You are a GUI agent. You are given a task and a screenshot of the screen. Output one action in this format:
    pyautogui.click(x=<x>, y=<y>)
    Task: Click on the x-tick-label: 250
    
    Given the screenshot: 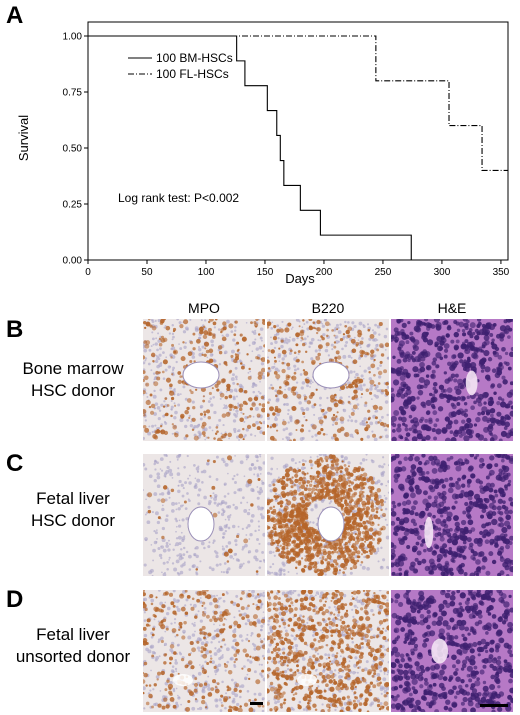 What is the action you would take?
    pyautogui.click(x=383, y=272)
    